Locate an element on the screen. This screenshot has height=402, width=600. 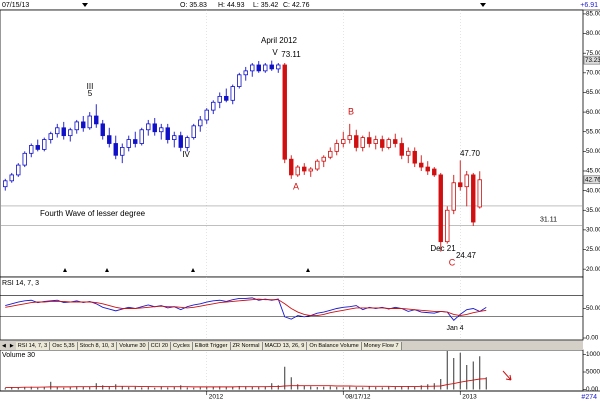
indicator-tab: MACD 13, 26, 9 is located at coordinates (285, 345).